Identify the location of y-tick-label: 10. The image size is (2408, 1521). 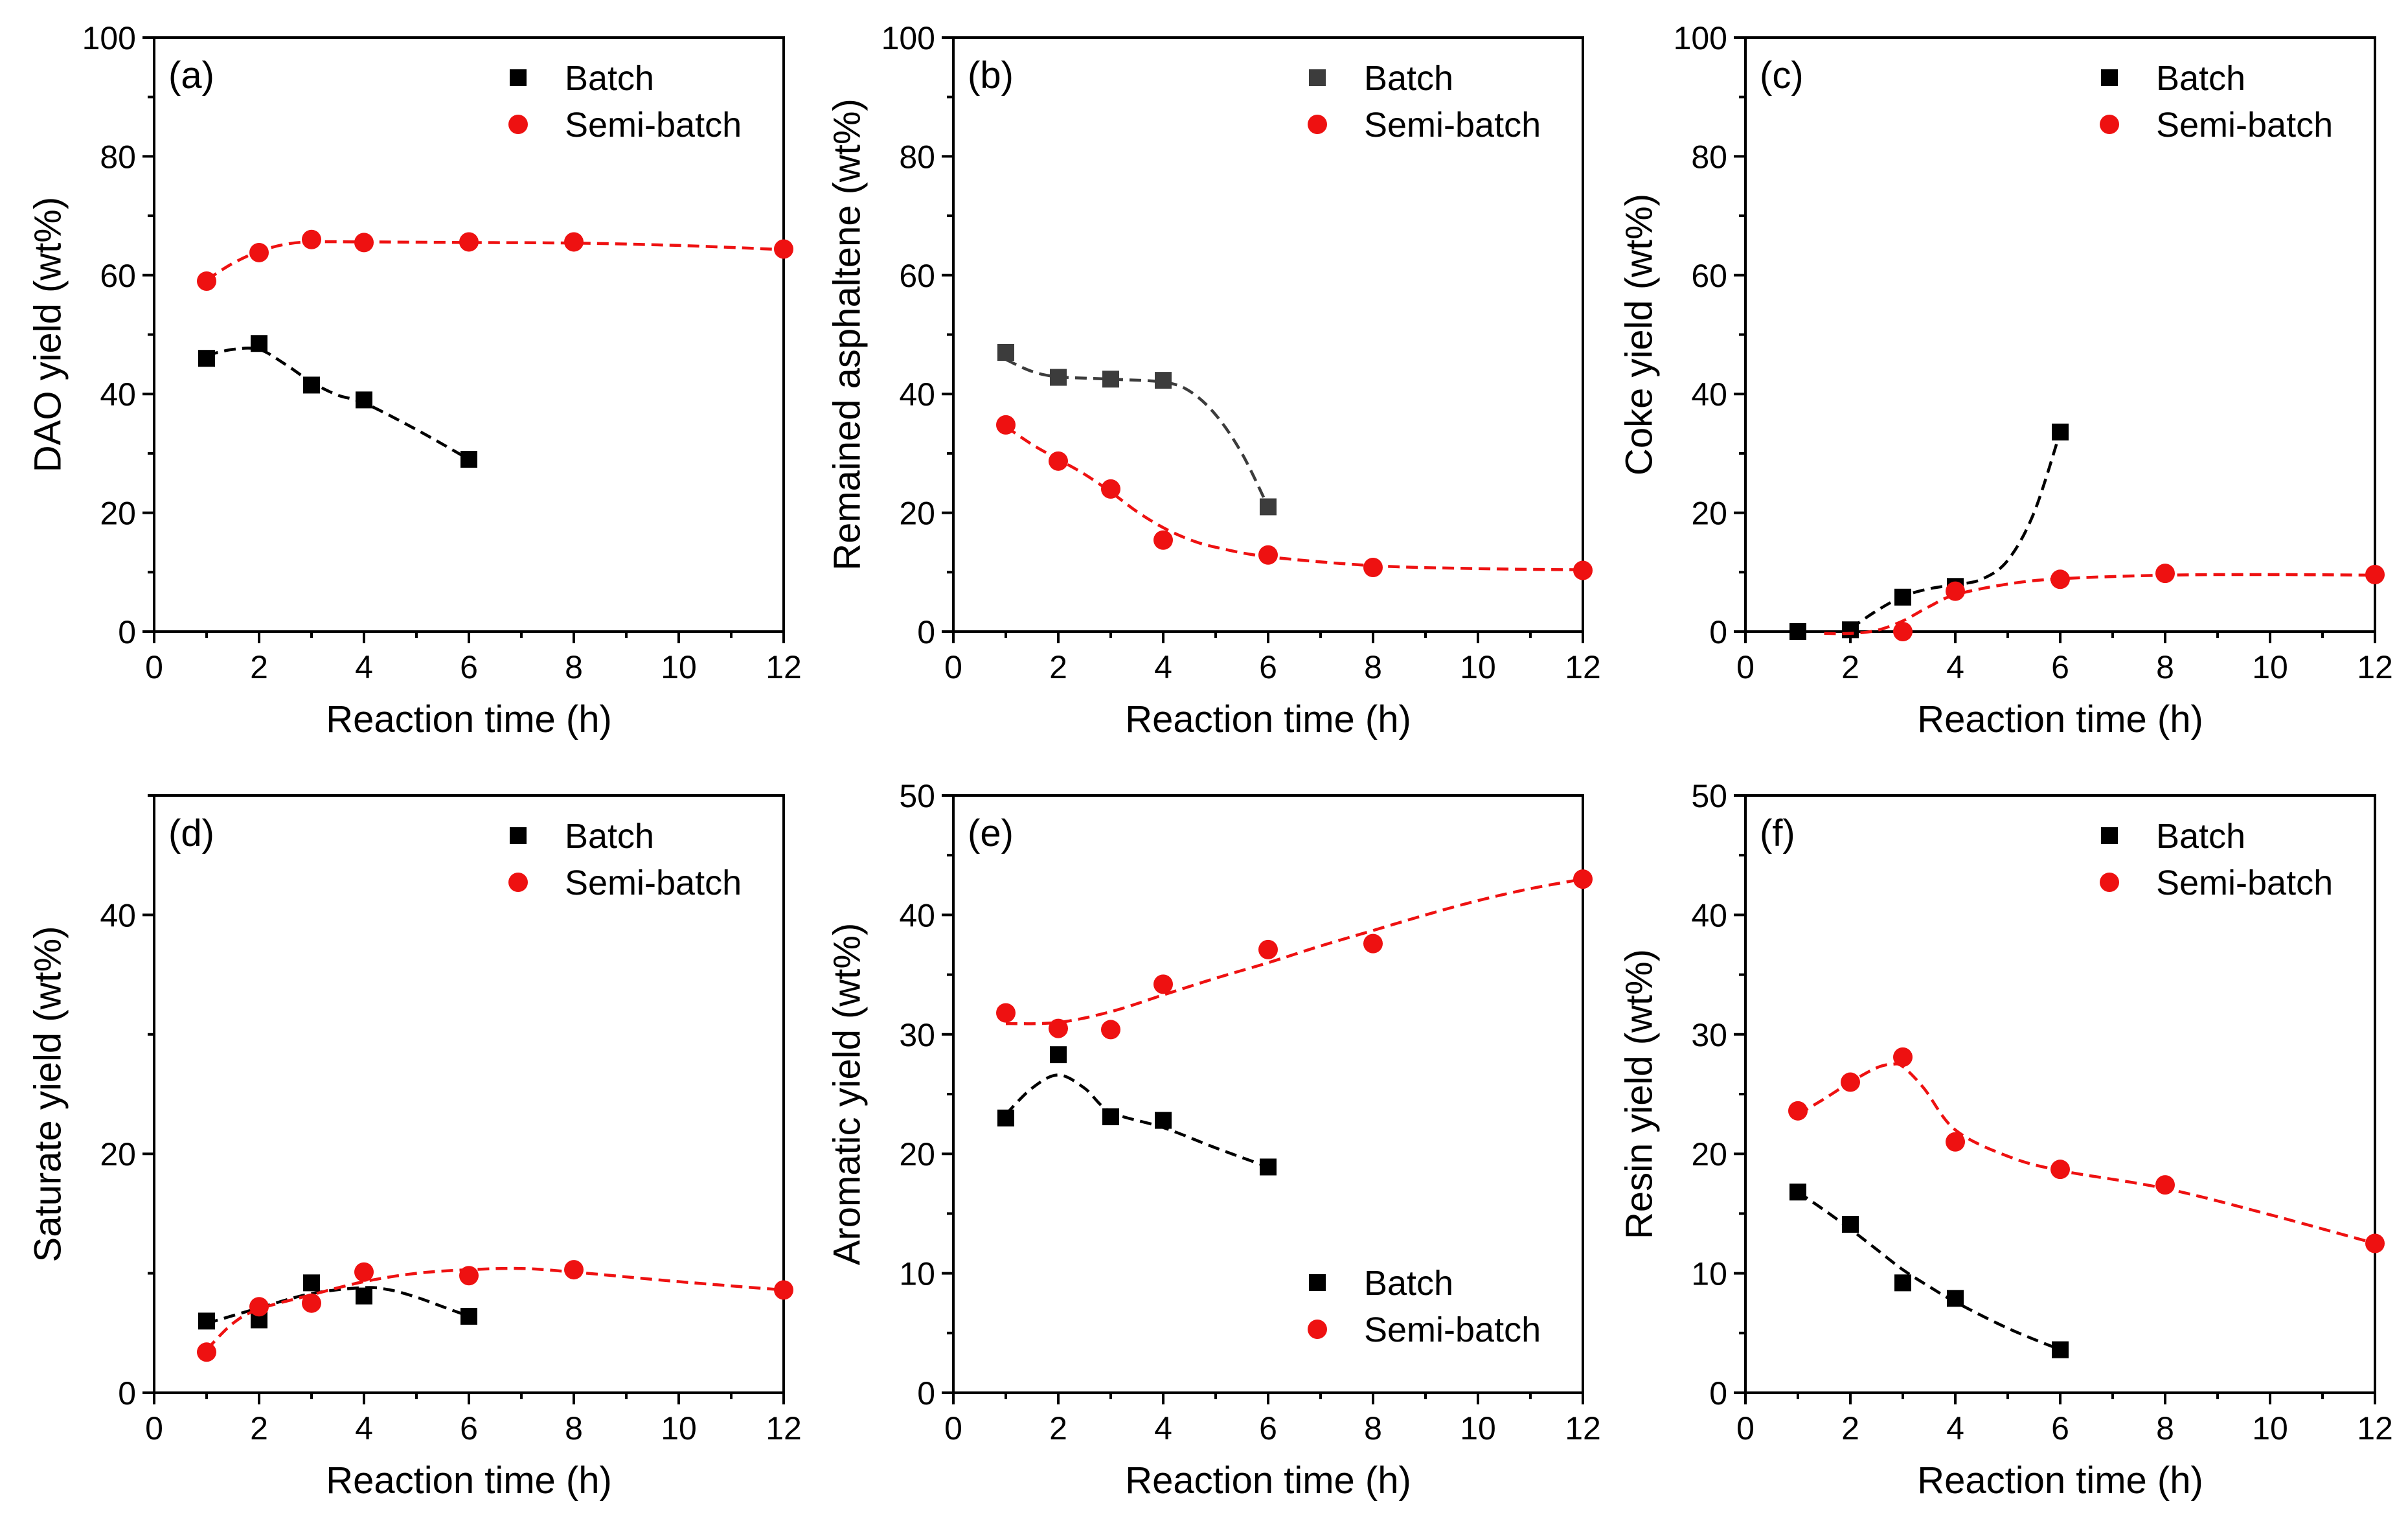
(917, 1274).